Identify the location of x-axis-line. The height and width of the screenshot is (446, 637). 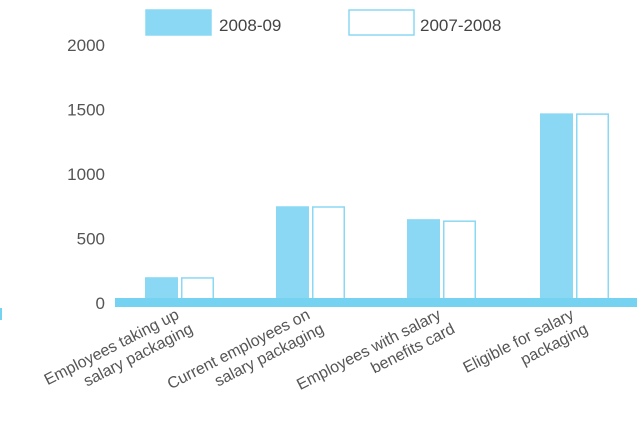
(376, 302).